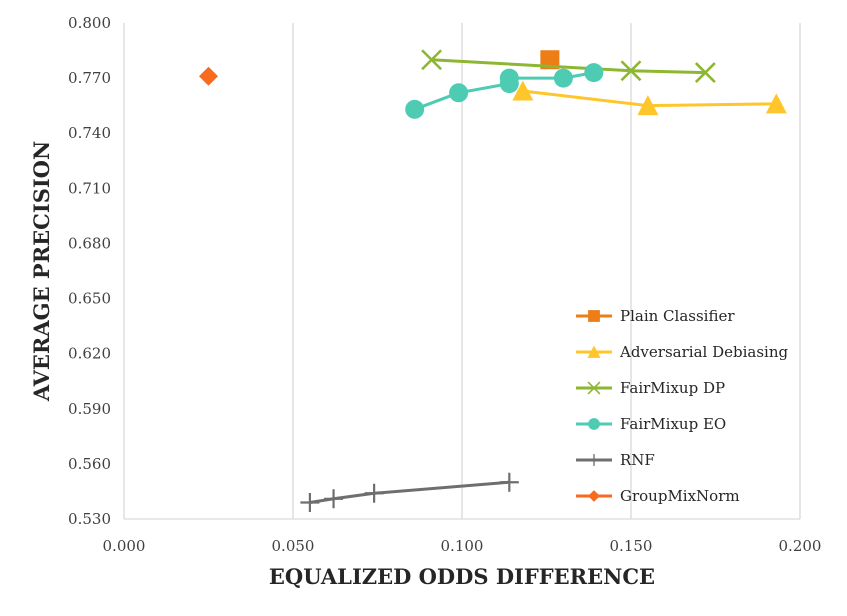 This screenshot has width=847, height=616. I want to click on x-tick-label: 0.000, so click(124, 546).